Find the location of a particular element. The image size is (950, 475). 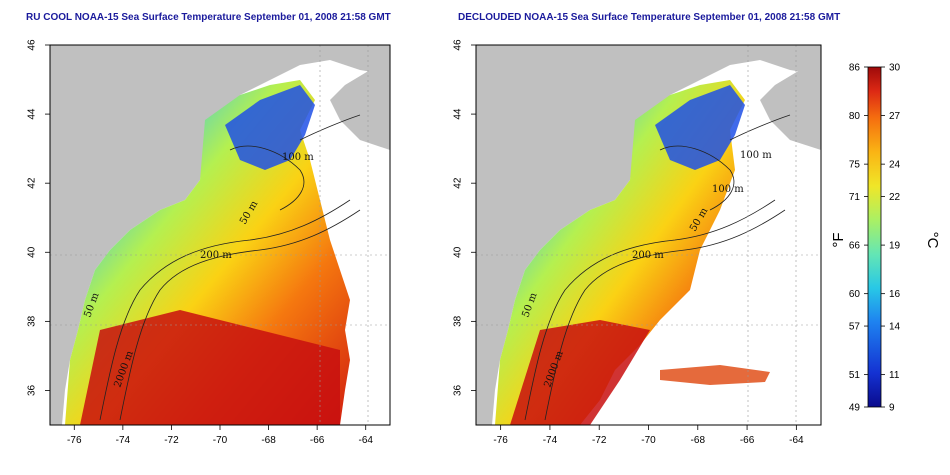

left-map-x-tick-label: -64 is located at coordinates (365, 440).